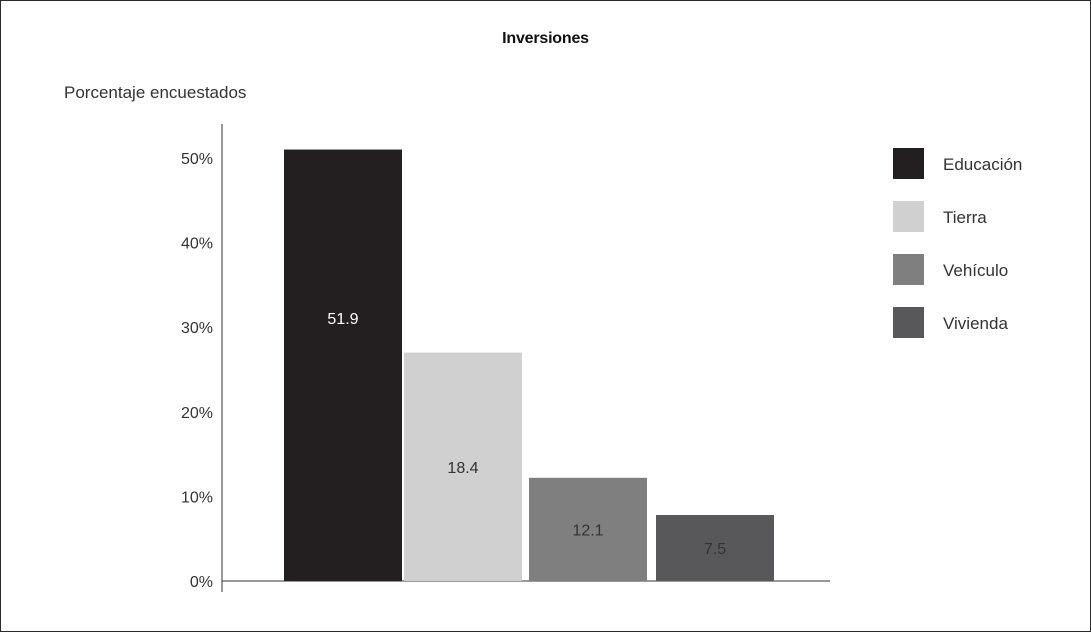 The image size is (1091, 632). I want to click on bar-value-label: 12.1, so click(587, 530).